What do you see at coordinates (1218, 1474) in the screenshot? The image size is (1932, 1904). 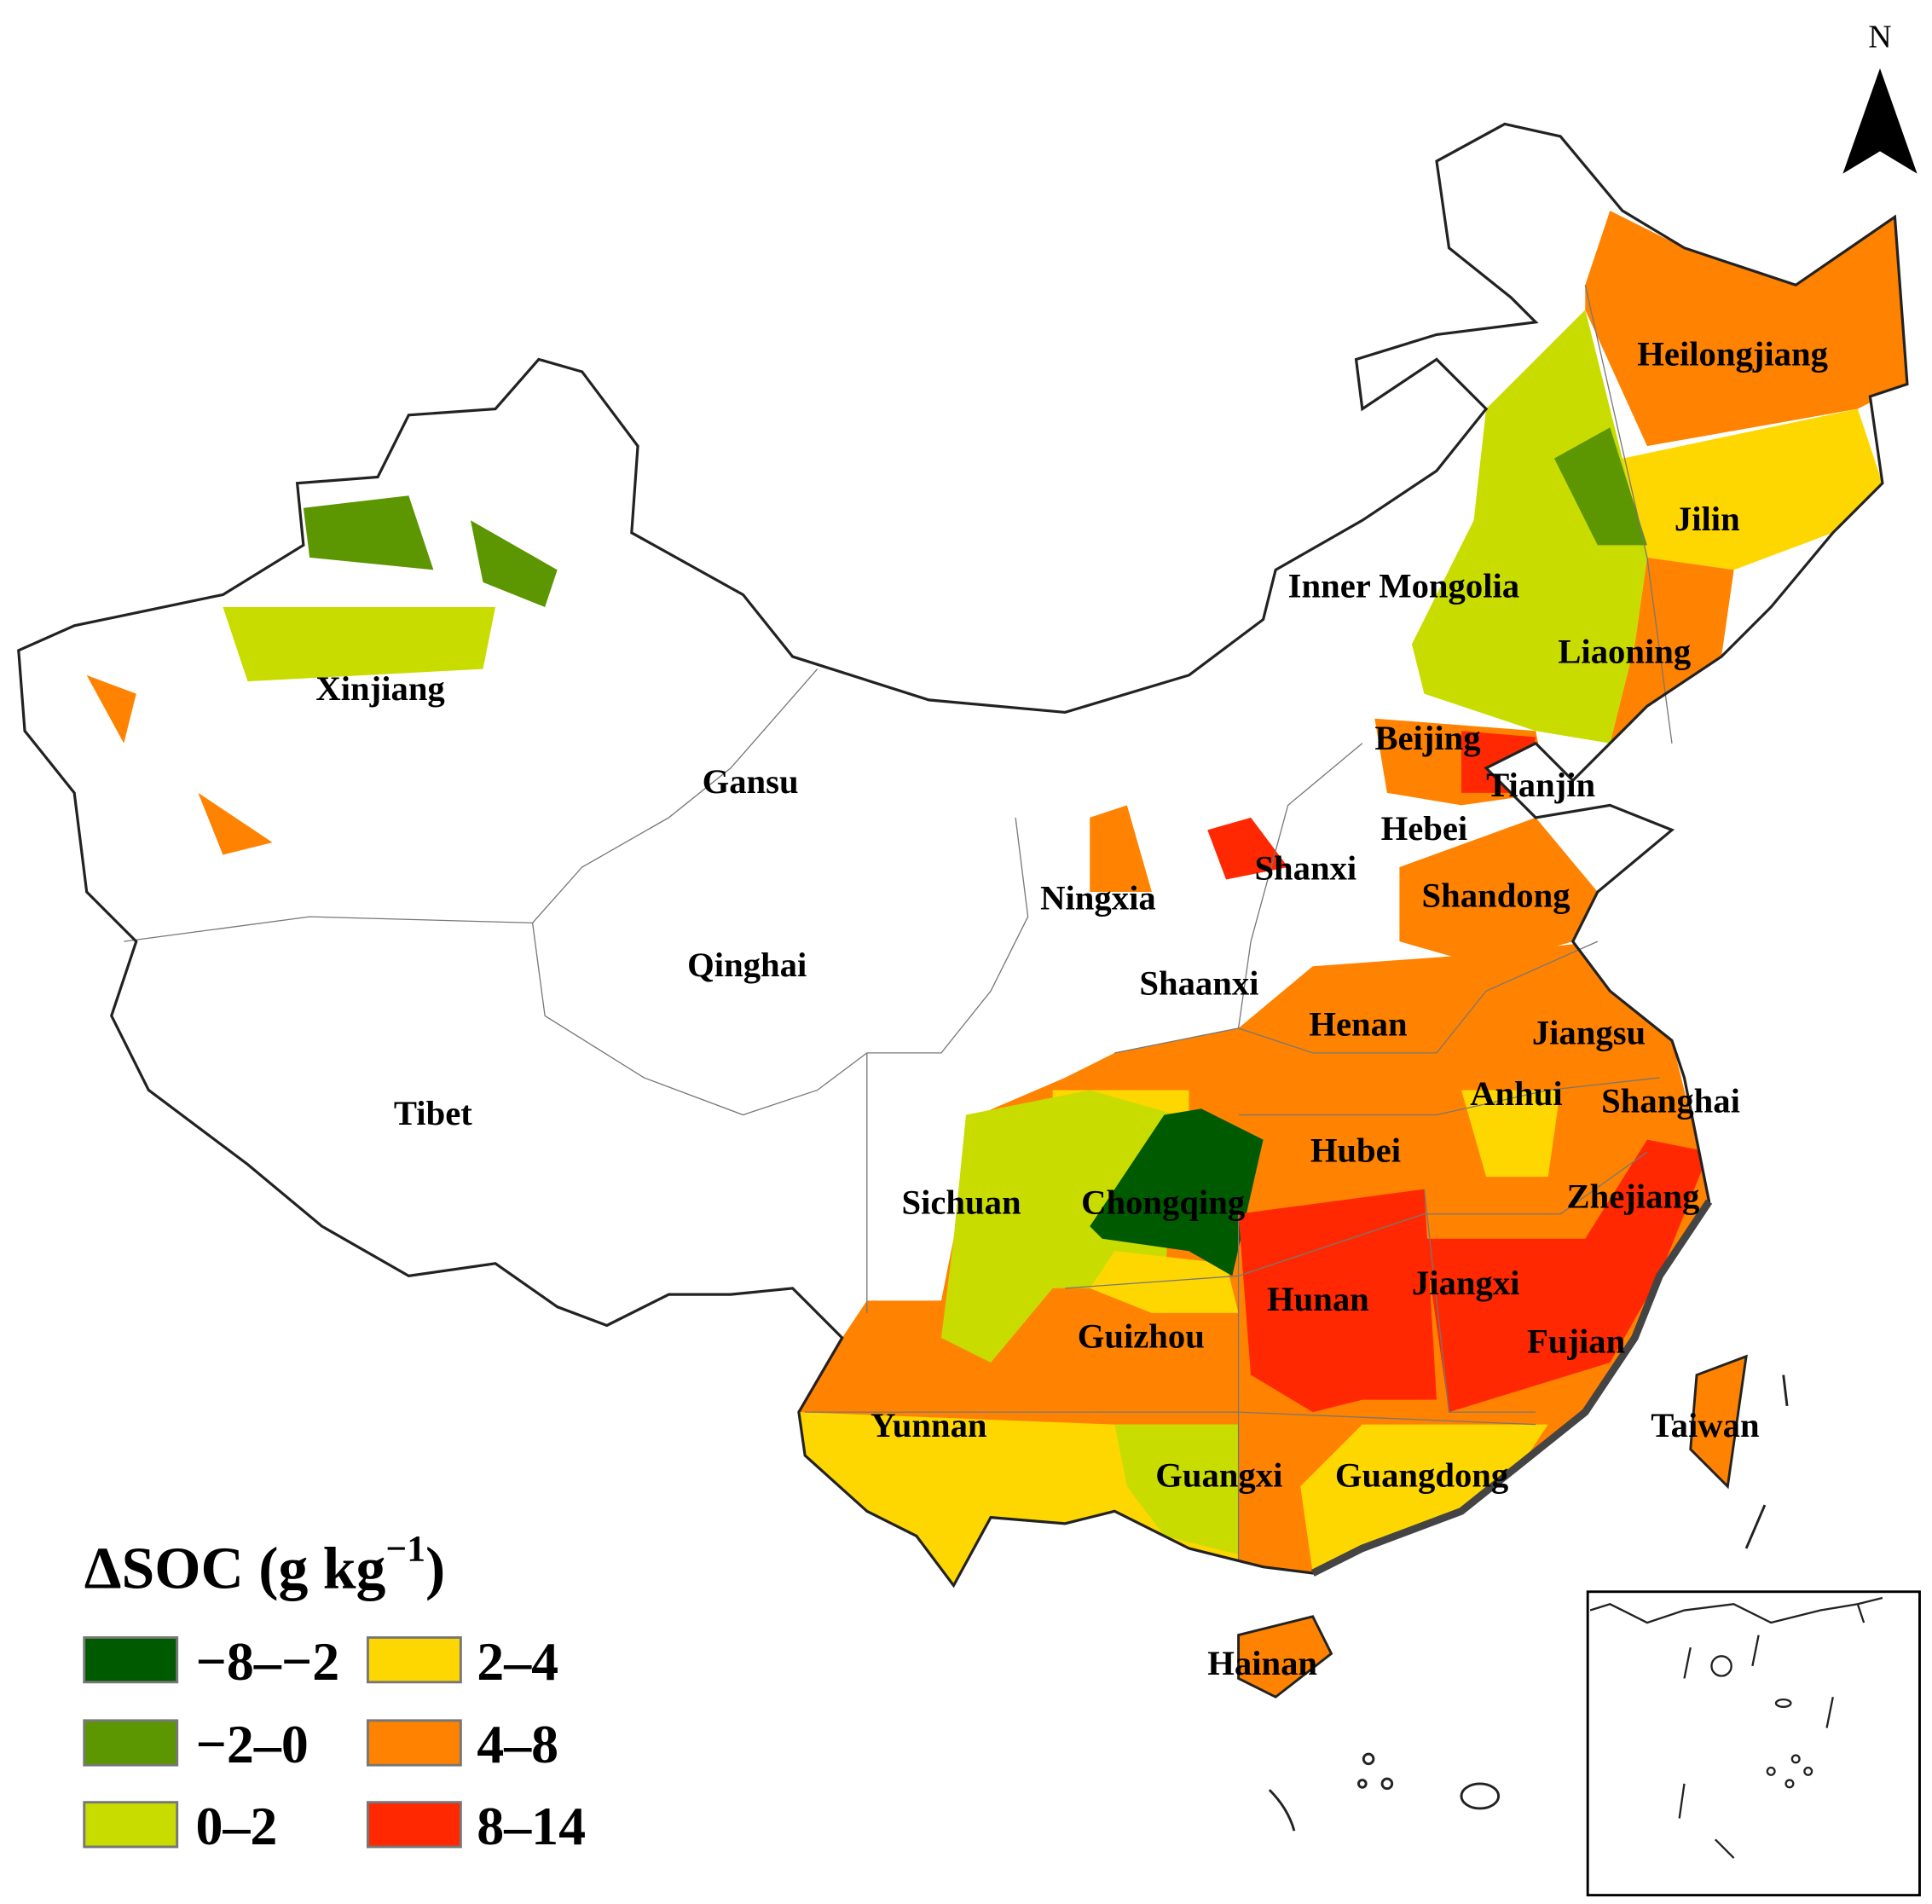 I see `label-guangxi: Guangxi` at bounding box center [1218, 1474].